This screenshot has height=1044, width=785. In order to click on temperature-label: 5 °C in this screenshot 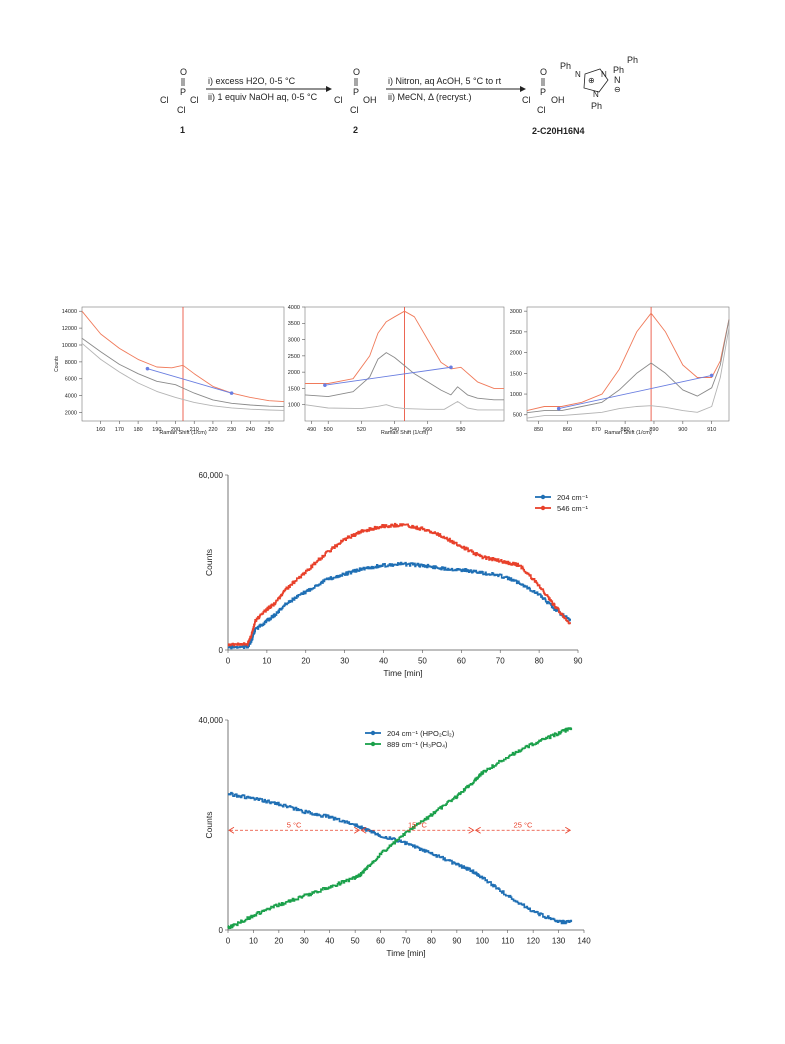, I will do `click(294, 824)`.